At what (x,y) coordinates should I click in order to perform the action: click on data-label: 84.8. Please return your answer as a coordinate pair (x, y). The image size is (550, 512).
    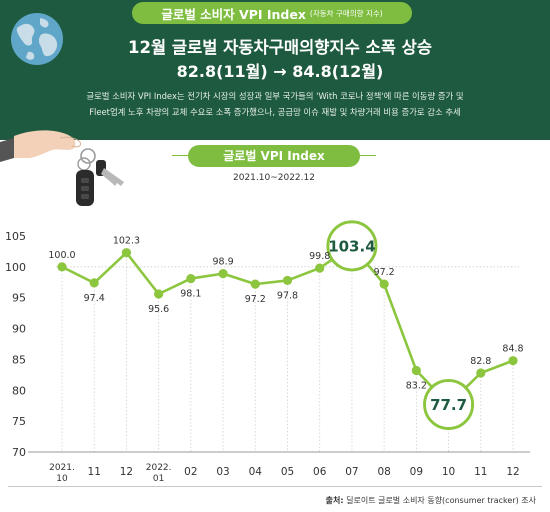
    Looking at the image, I should click on (512, 349).